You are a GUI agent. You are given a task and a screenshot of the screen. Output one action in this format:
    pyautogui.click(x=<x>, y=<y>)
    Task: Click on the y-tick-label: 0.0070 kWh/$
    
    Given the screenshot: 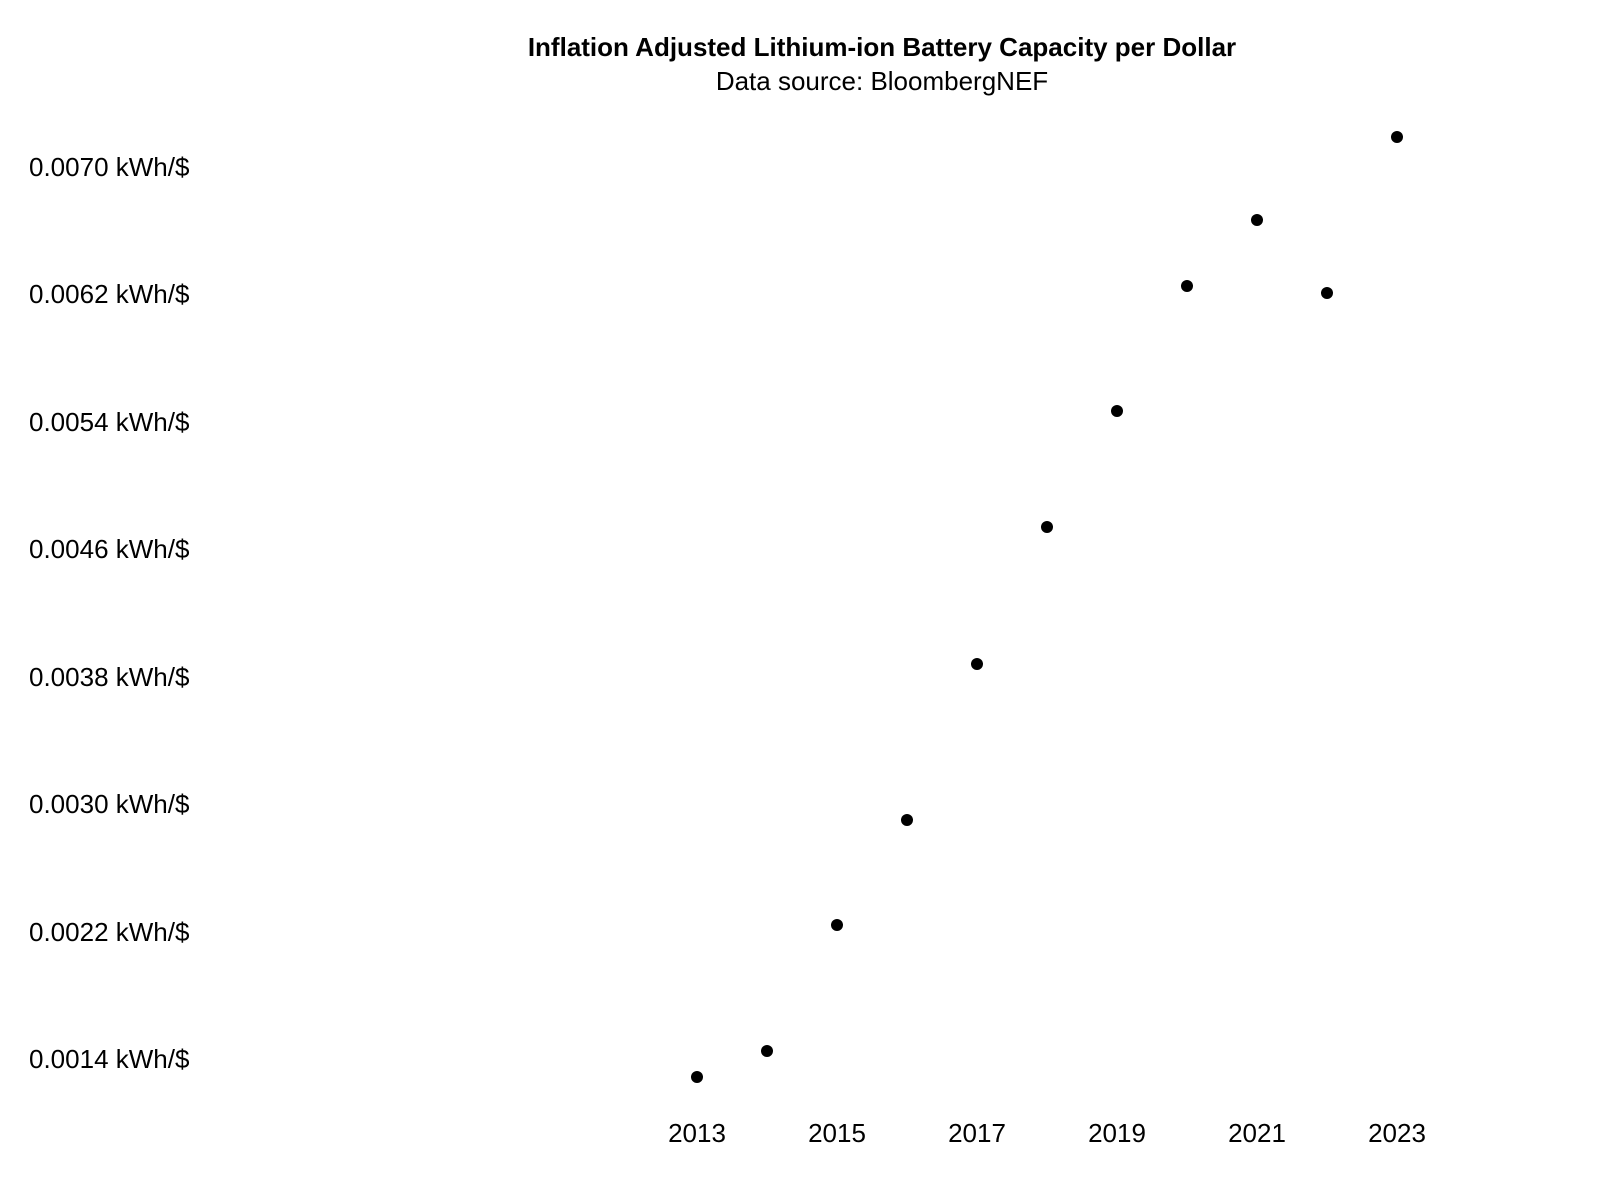 What is the action you would take?
    pyautogui.click(x=109, y=167)
    